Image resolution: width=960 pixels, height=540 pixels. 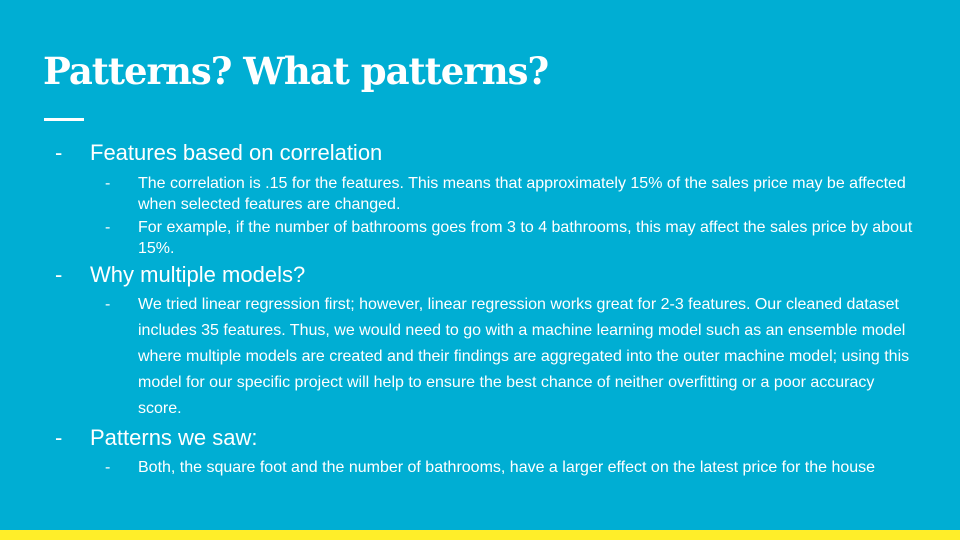 What do you see at coordinates (296, 71) in the screenshot?
I see `slide-title: Patterns? What patterns?` at bounding box center [296, 71].